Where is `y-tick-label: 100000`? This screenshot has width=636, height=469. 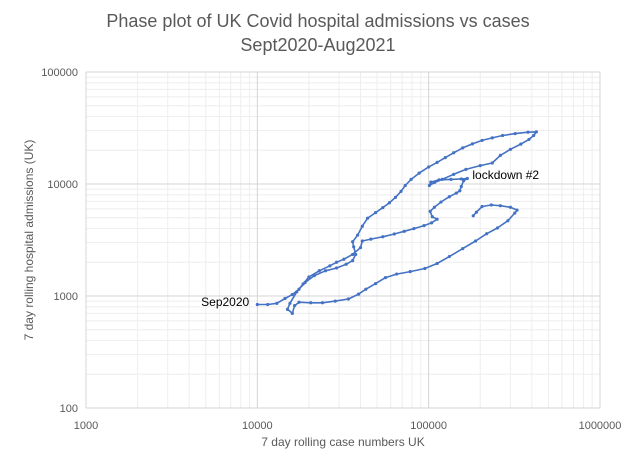
y-tick-label: 100000 is located at coordinates (59, 73).